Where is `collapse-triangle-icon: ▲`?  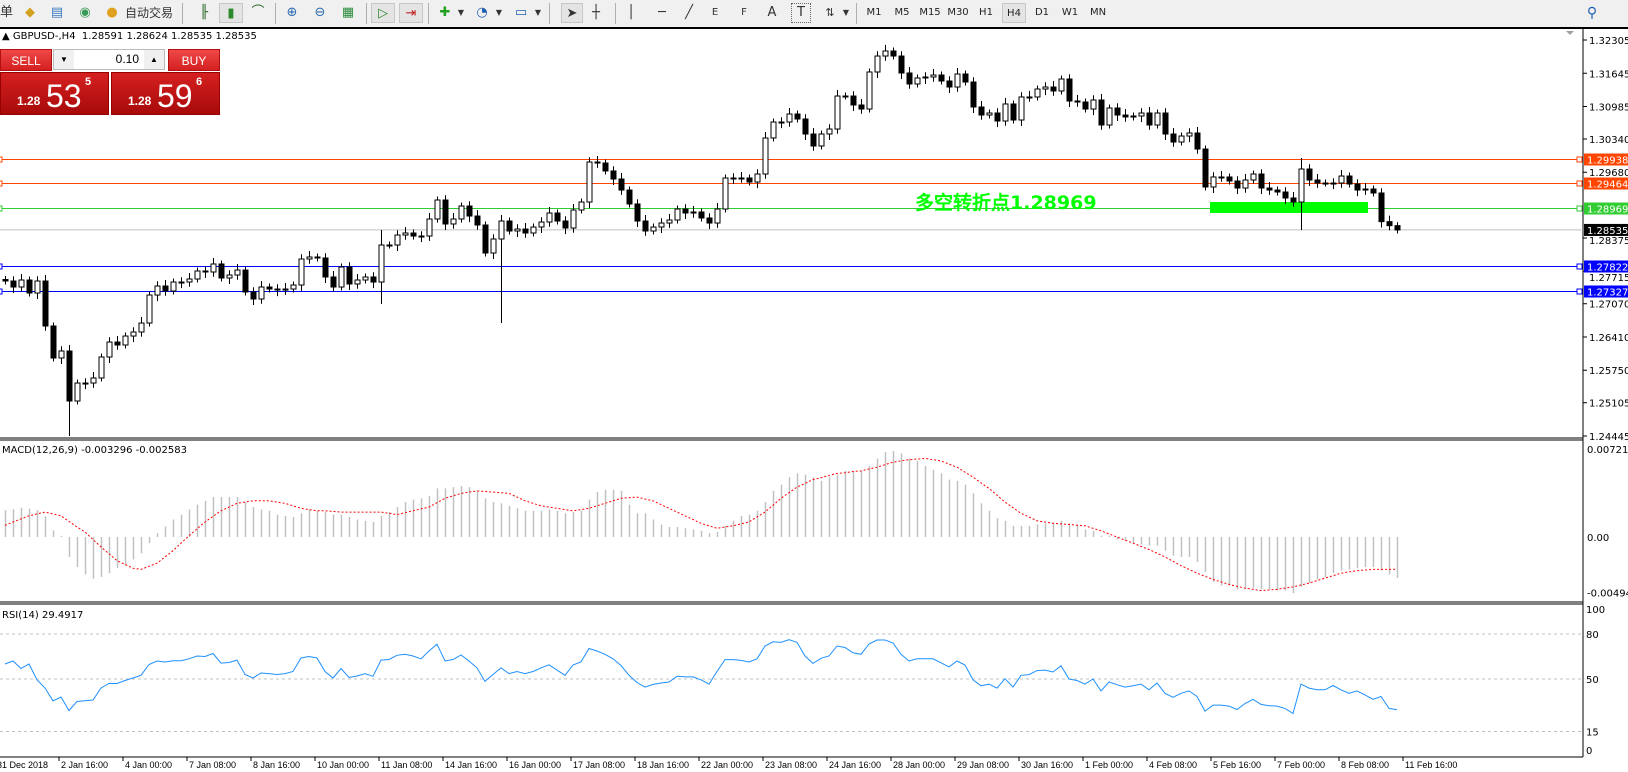 collapse-triangle-icon: ▲ is located at coordinates (7, 36).